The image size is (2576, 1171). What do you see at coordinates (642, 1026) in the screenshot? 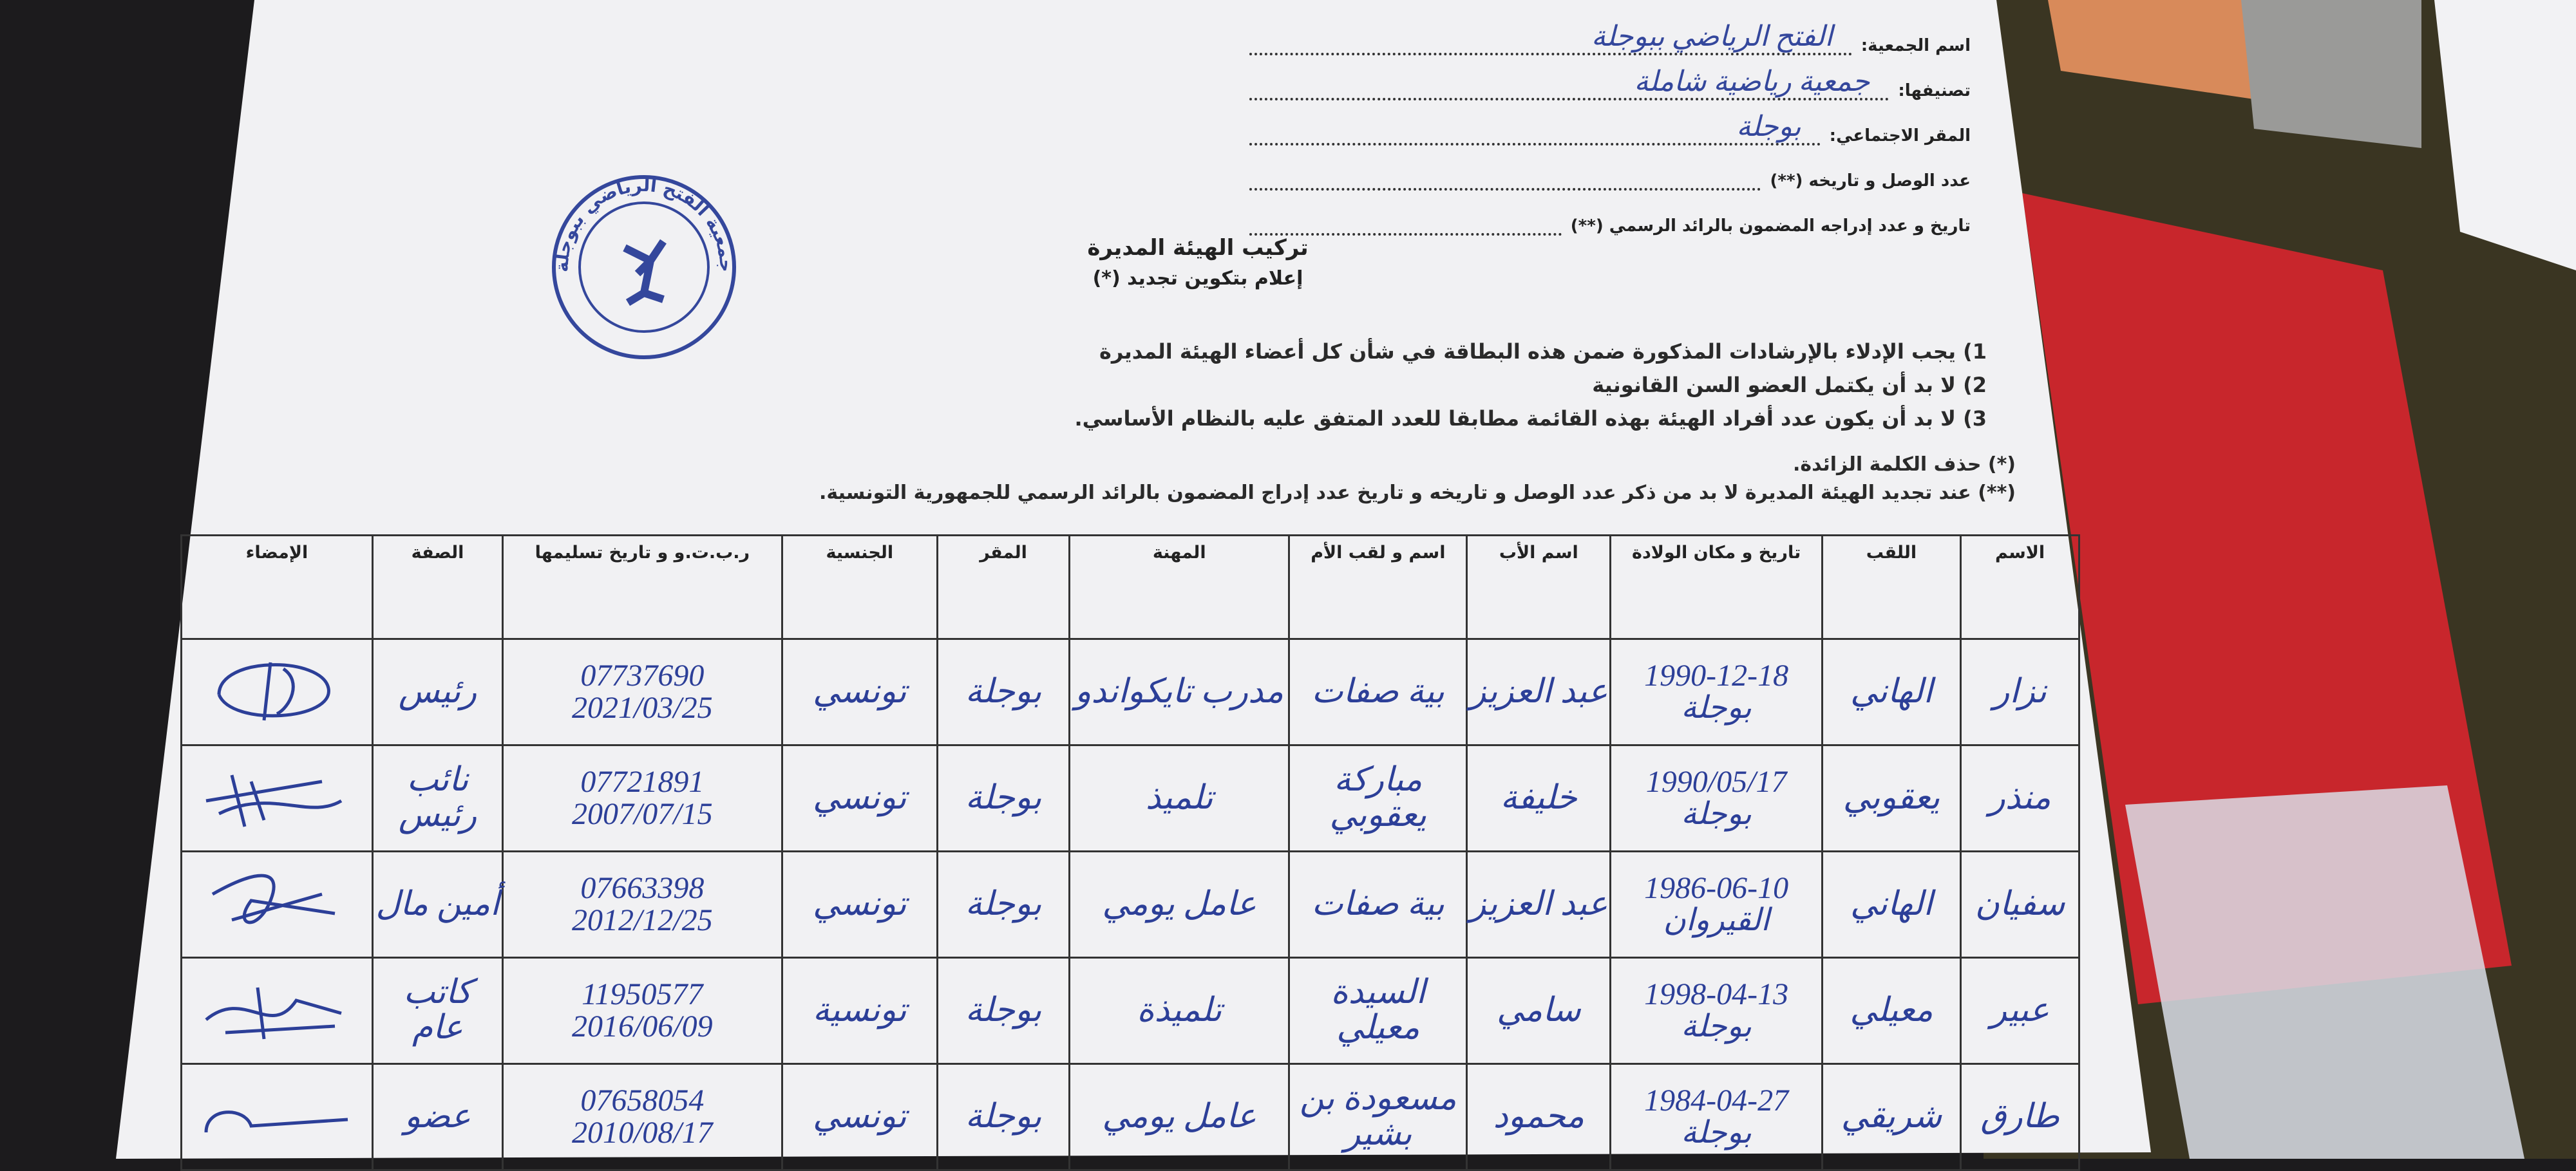
I see `cell-line: 2016/06/09` at bounding box center [642, 1026].